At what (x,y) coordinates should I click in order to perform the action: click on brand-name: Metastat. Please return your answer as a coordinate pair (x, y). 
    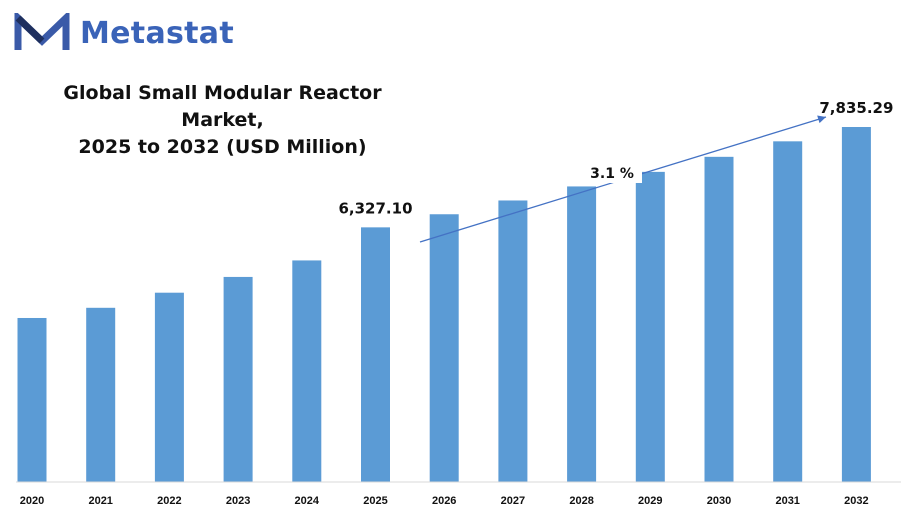
    Looking at the image, I should click on (157, 33).